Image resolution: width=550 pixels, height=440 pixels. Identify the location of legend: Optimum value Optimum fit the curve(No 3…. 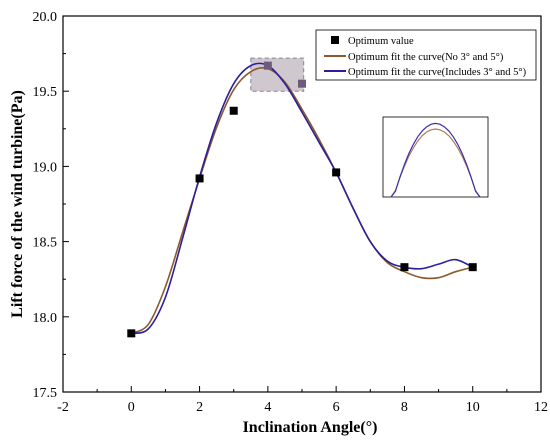
(426, 55).